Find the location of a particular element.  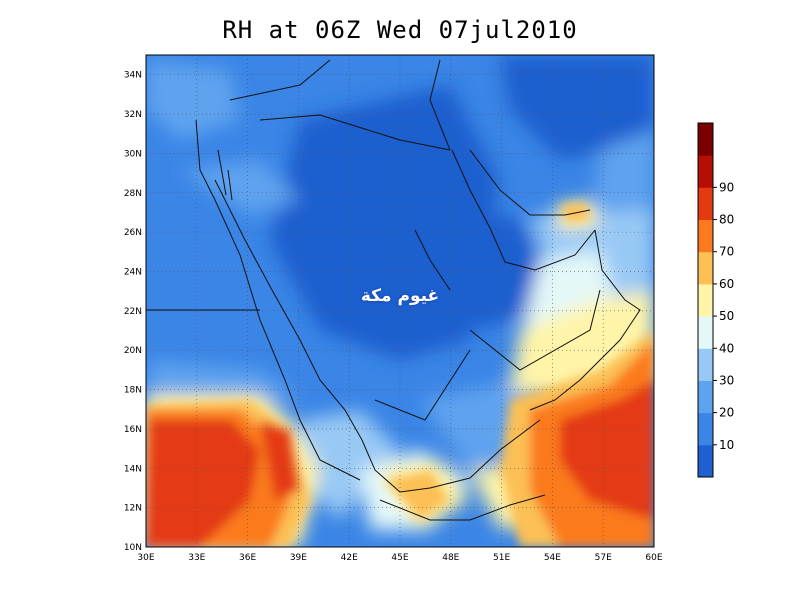

colorbar-label: 70 is located at coordinates (726, 252).